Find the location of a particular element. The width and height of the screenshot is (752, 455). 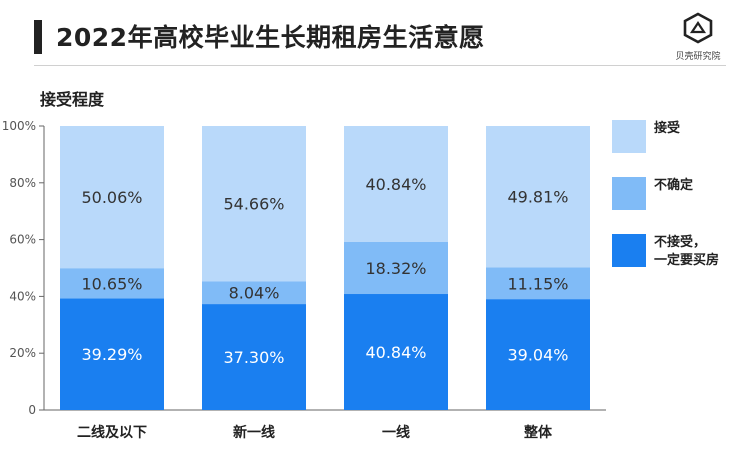

y-tick-label: 40% is located at coordinates (22, 296).